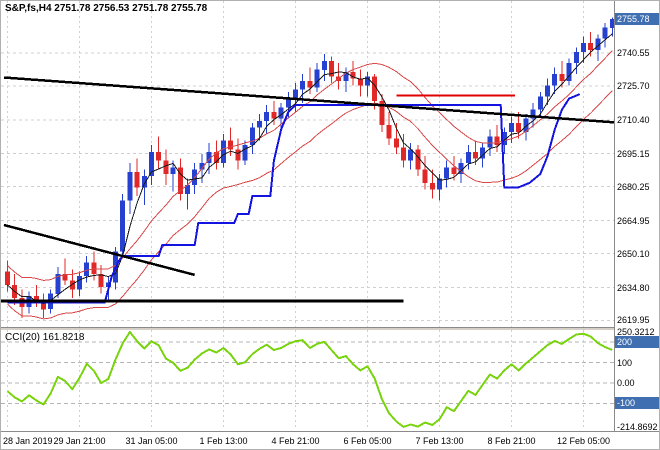  Describe the element at coordinates (633, 153) in the screenshot. I see `price-axis-label: 2695.15` at that location.